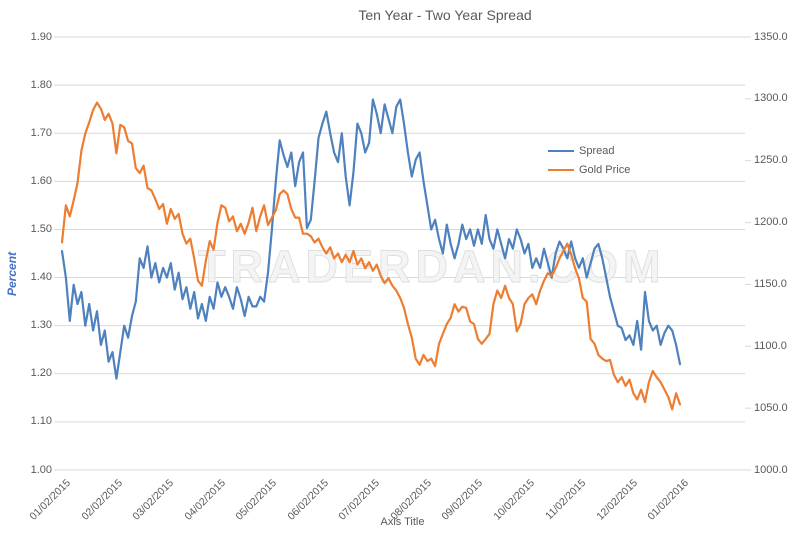 This screenshot has width=800, height=543. Describe the element at coordinates (431, 266) in the screenshot. I see `watermark-text: TRADERDAN.COM` at that location.